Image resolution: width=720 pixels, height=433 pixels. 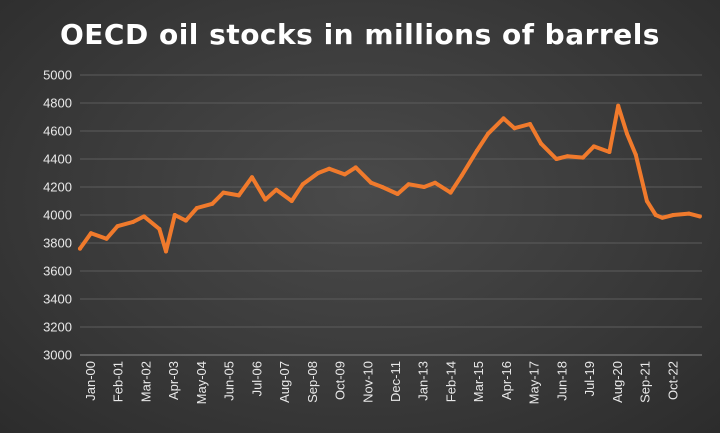 I want to click on x-tick-label: Jan-00, so click(x=90, y=381).